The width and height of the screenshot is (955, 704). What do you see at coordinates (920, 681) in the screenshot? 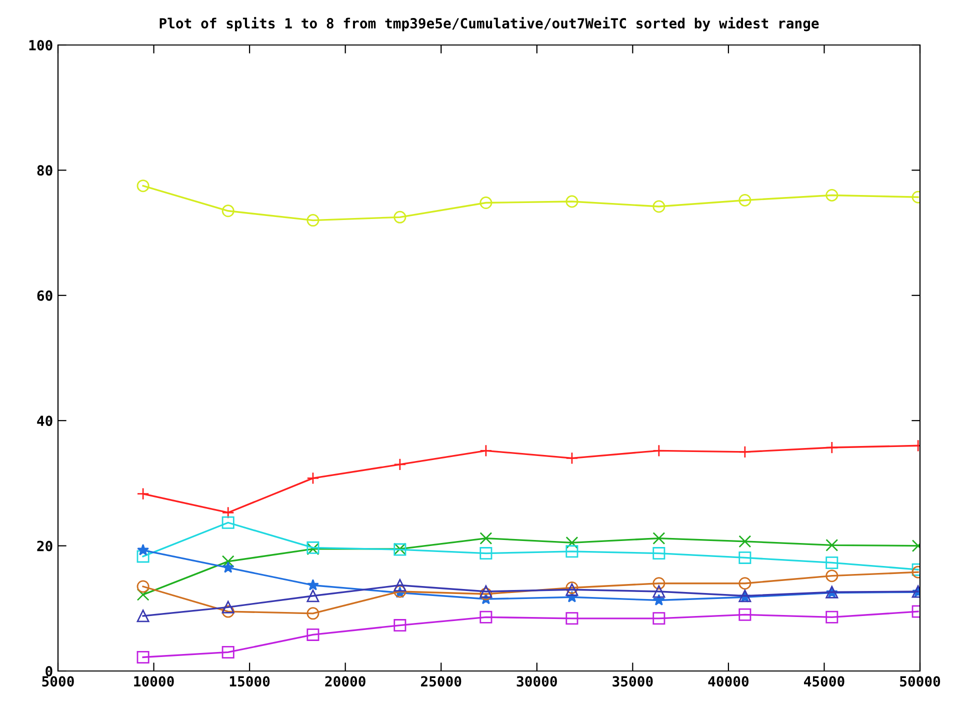
I see `x-tick-label: 50000` at bounding box center [920, 681].